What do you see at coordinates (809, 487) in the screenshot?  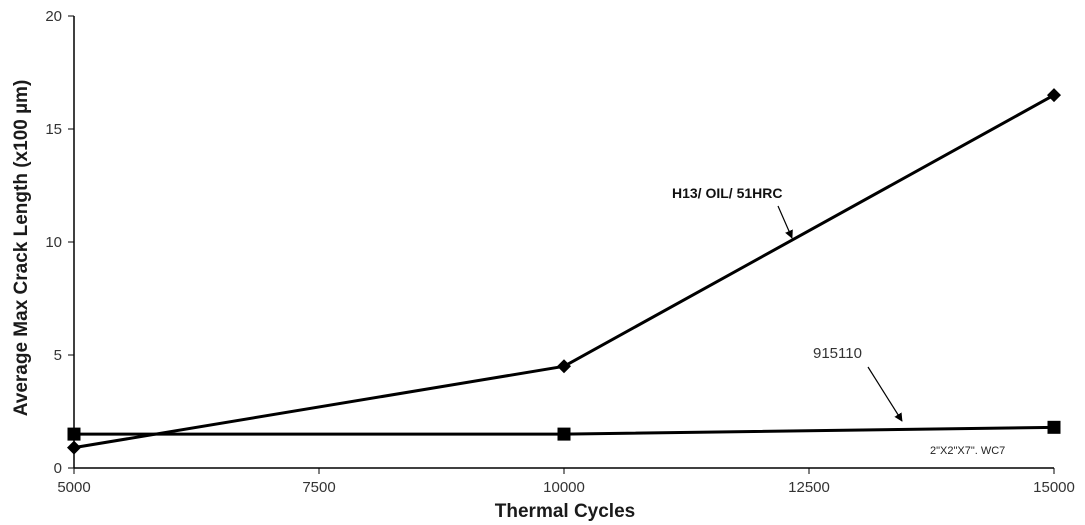 I see `x-tick-label: 12500` at bounding box center [809, 487].